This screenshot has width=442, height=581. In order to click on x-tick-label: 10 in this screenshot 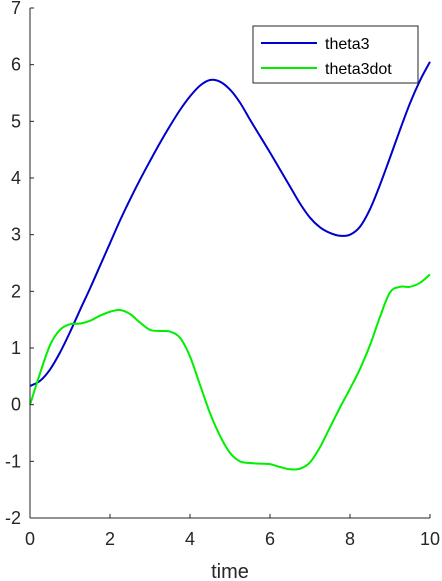, I will do `click(430, 539)`.